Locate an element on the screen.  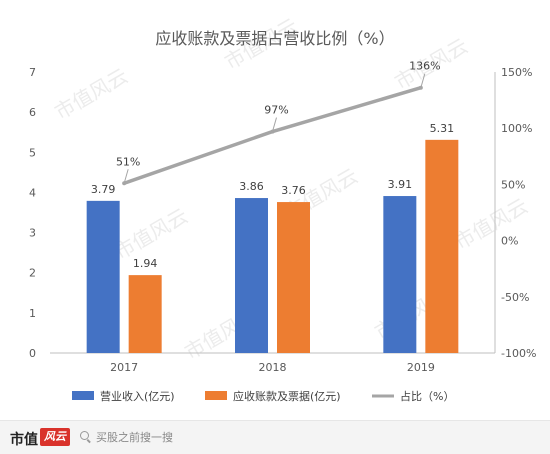
legend-label: 占比（%） is located at coordinates (427, 396).